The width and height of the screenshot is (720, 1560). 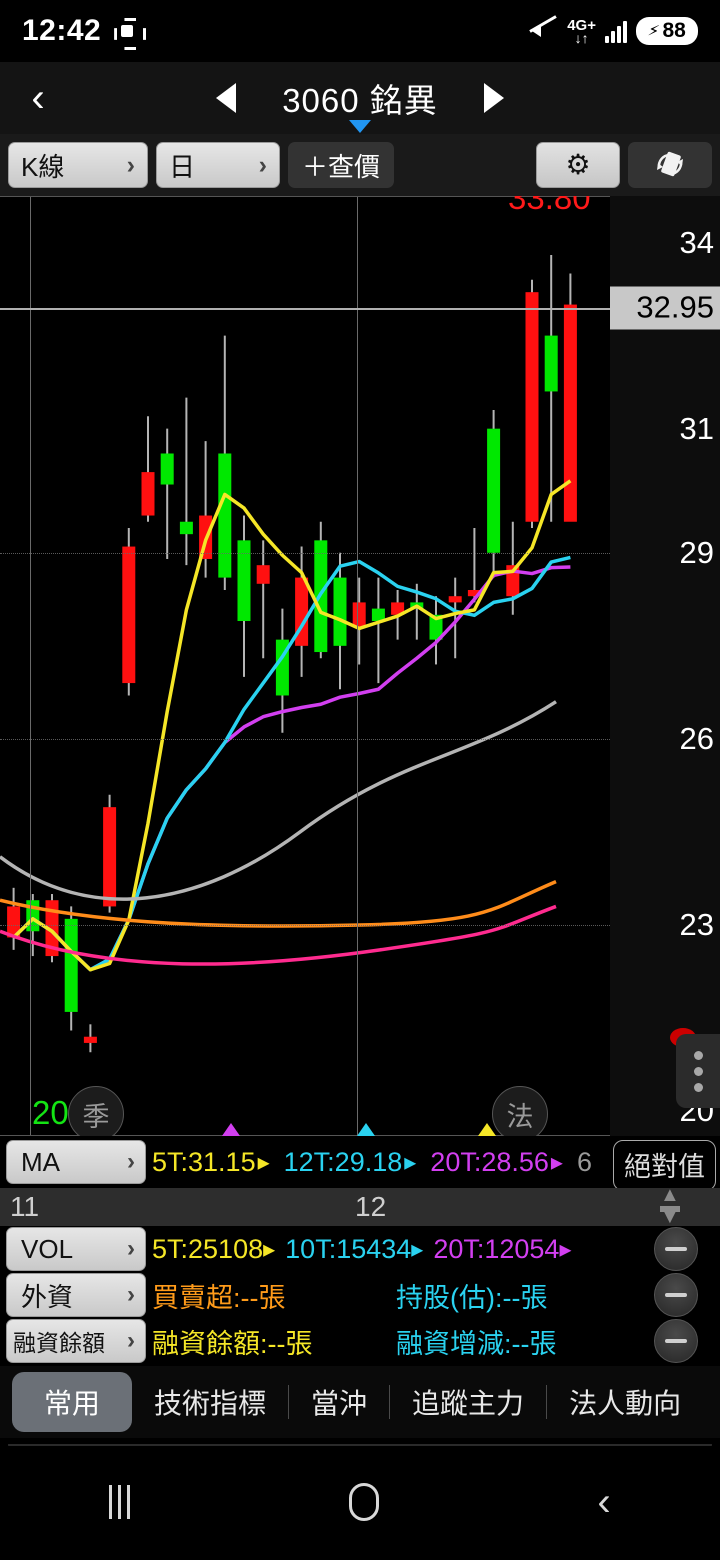 I want to click on foreign-button: 外資 ›, so click(x=76, y=1295).